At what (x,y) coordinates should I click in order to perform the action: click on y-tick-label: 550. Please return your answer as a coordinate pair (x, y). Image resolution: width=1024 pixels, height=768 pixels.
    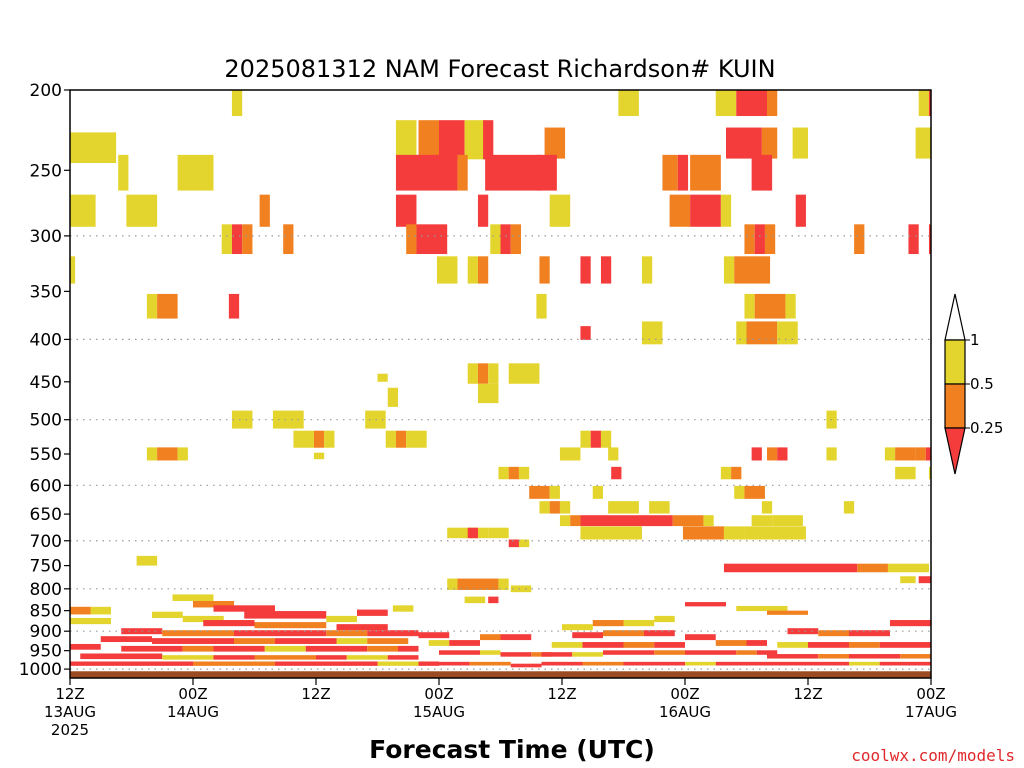
    Looking at the image, I should click on (46, 455).